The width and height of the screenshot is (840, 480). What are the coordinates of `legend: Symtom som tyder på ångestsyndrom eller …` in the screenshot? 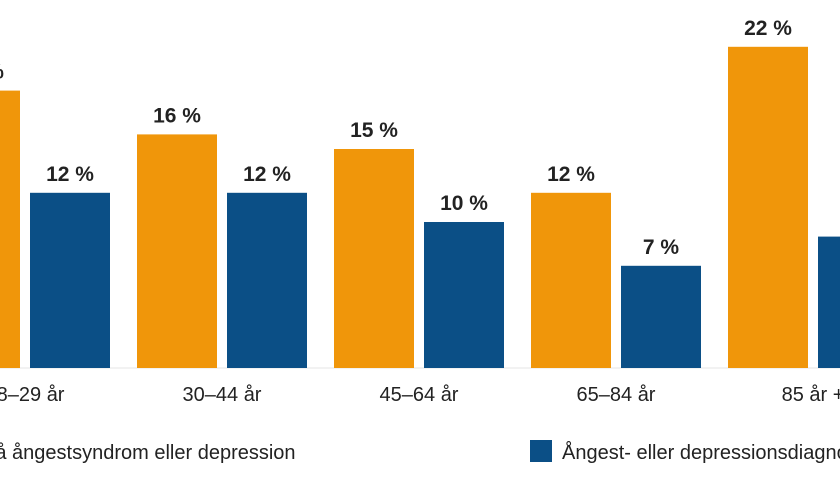 It's located at (420, 452).